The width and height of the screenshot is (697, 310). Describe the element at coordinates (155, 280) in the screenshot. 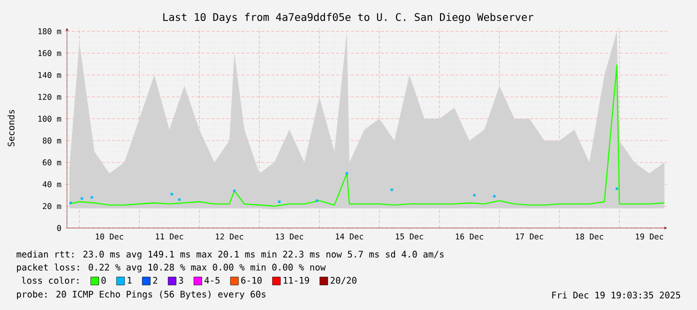

I see `legend-label: 2` at that location.